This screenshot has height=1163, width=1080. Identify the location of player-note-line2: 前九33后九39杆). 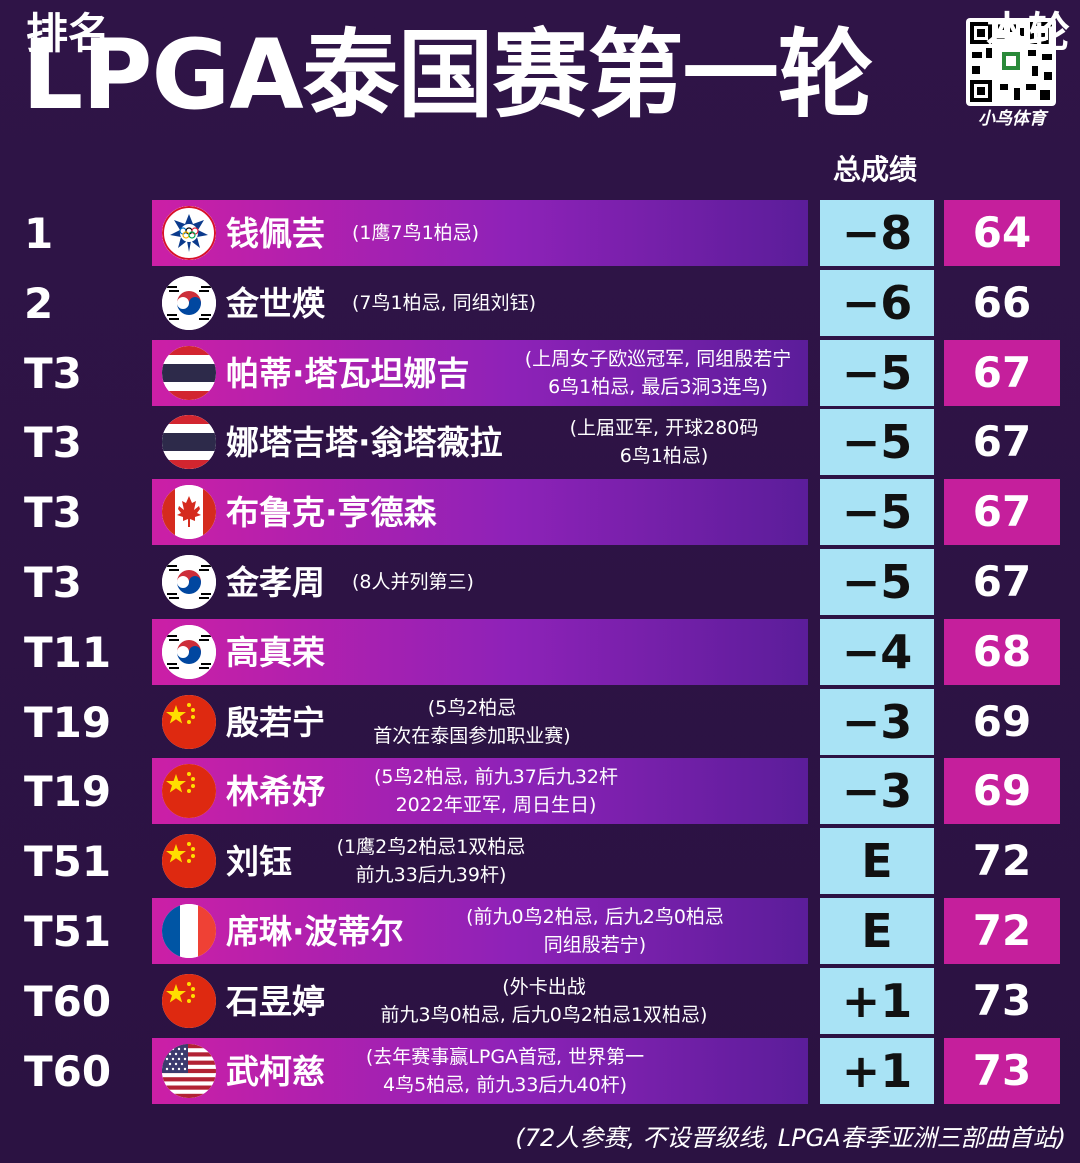
(431, 875).